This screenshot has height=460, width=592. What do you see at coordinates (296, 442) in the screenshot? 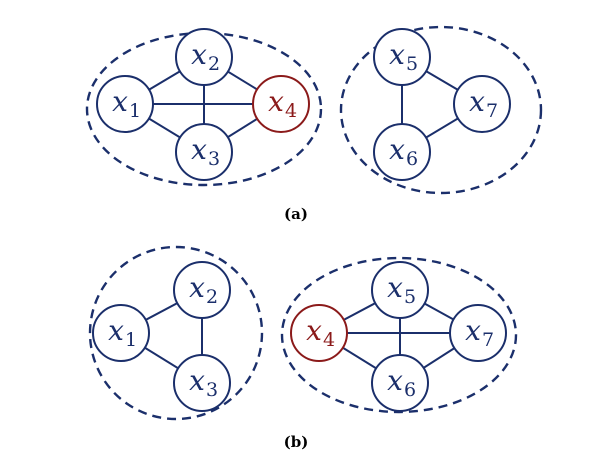
I see `panel-b-caption: (b)` at bounding box center [296, 442].